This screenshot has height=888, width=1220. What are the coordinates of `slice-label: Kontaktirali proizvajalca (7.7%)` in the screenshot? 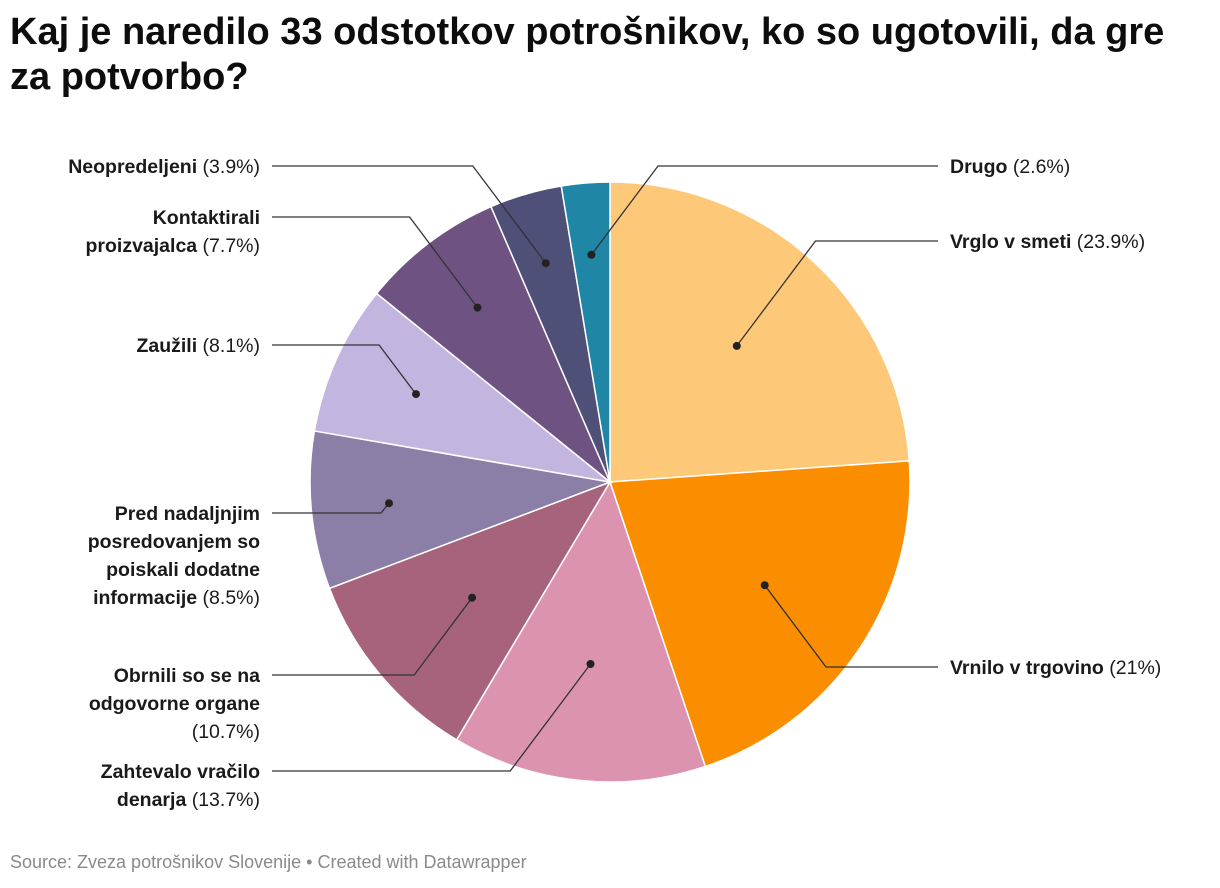 It's located at (173, 232).